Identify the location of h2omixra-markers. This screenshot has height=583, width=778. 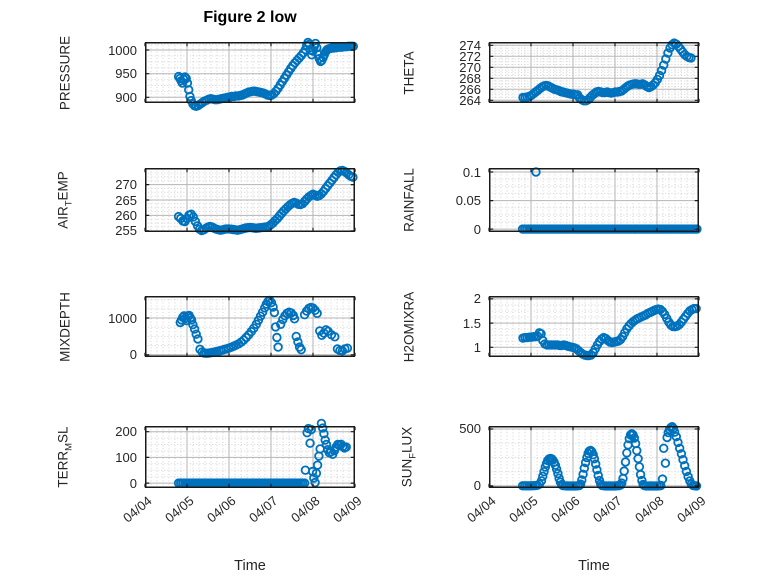
(609, 332).